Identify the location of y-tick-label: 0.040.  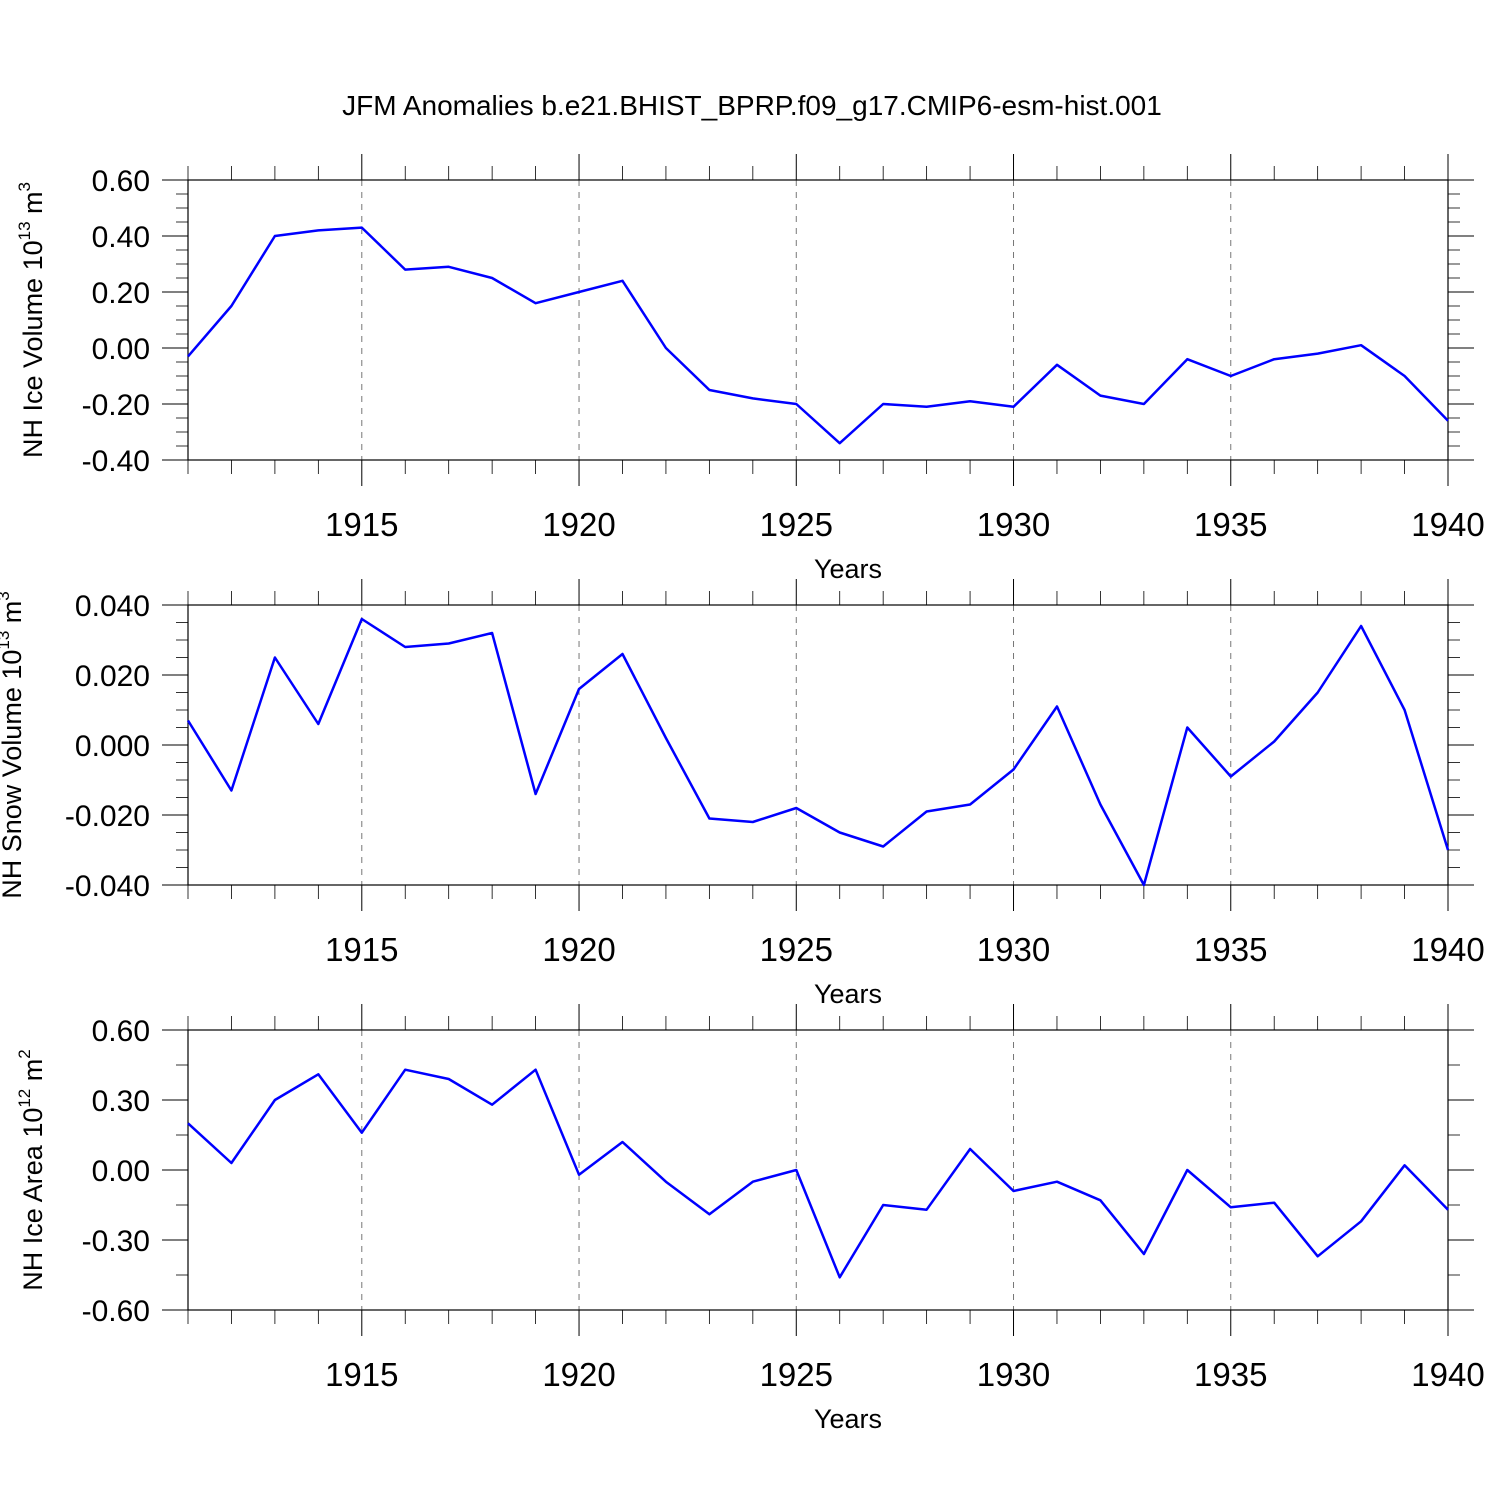
(112, 606).